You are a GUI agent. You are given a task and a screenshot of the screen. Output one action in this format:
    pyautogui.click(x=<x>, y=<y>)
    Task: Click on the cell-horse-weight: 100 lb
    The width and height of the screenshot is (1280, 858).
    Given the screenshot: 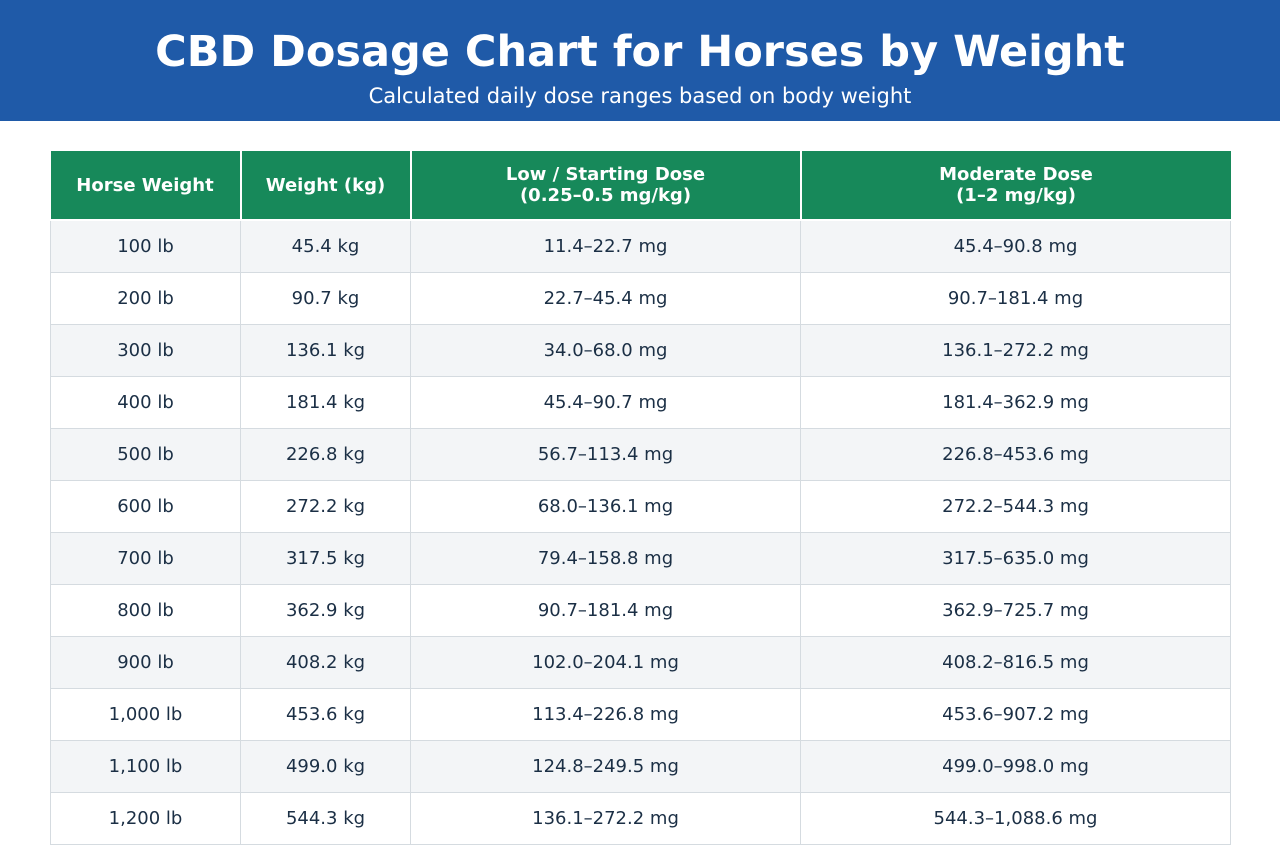 What is the action you would take?
    pyautogui.click(x=145, y=246)
    